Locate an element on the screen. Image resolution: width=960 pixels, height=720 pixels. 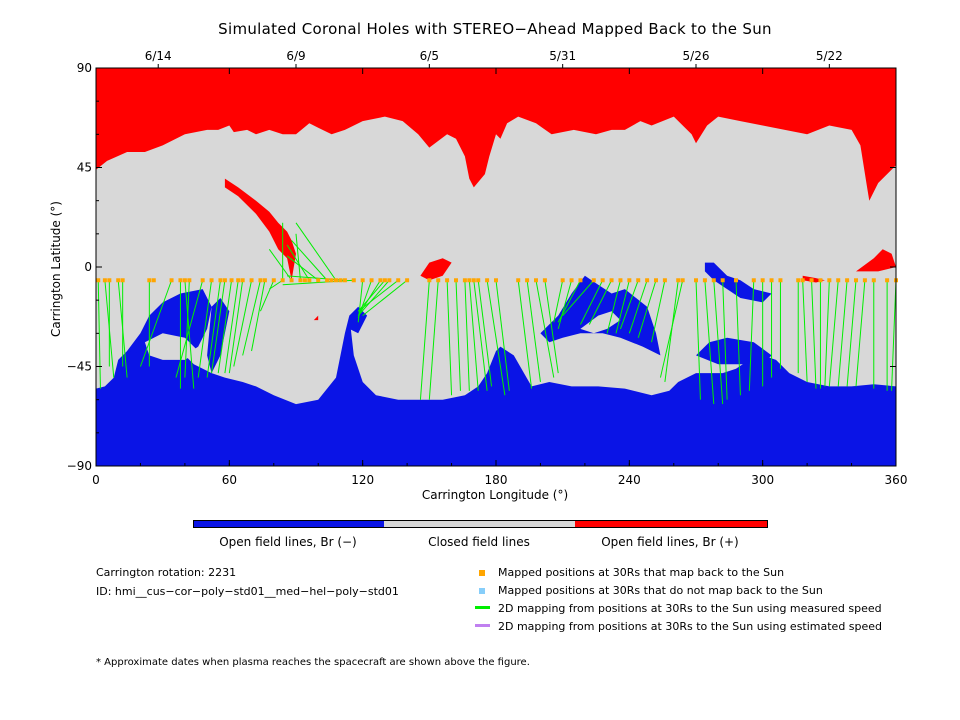
colorbar-open-negative is located at coordinates (288, 524).